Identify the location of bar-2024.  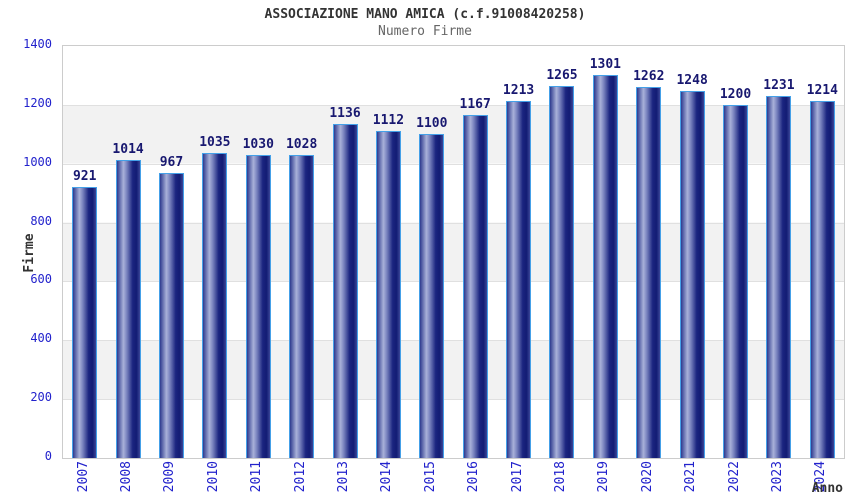
(822, 279).